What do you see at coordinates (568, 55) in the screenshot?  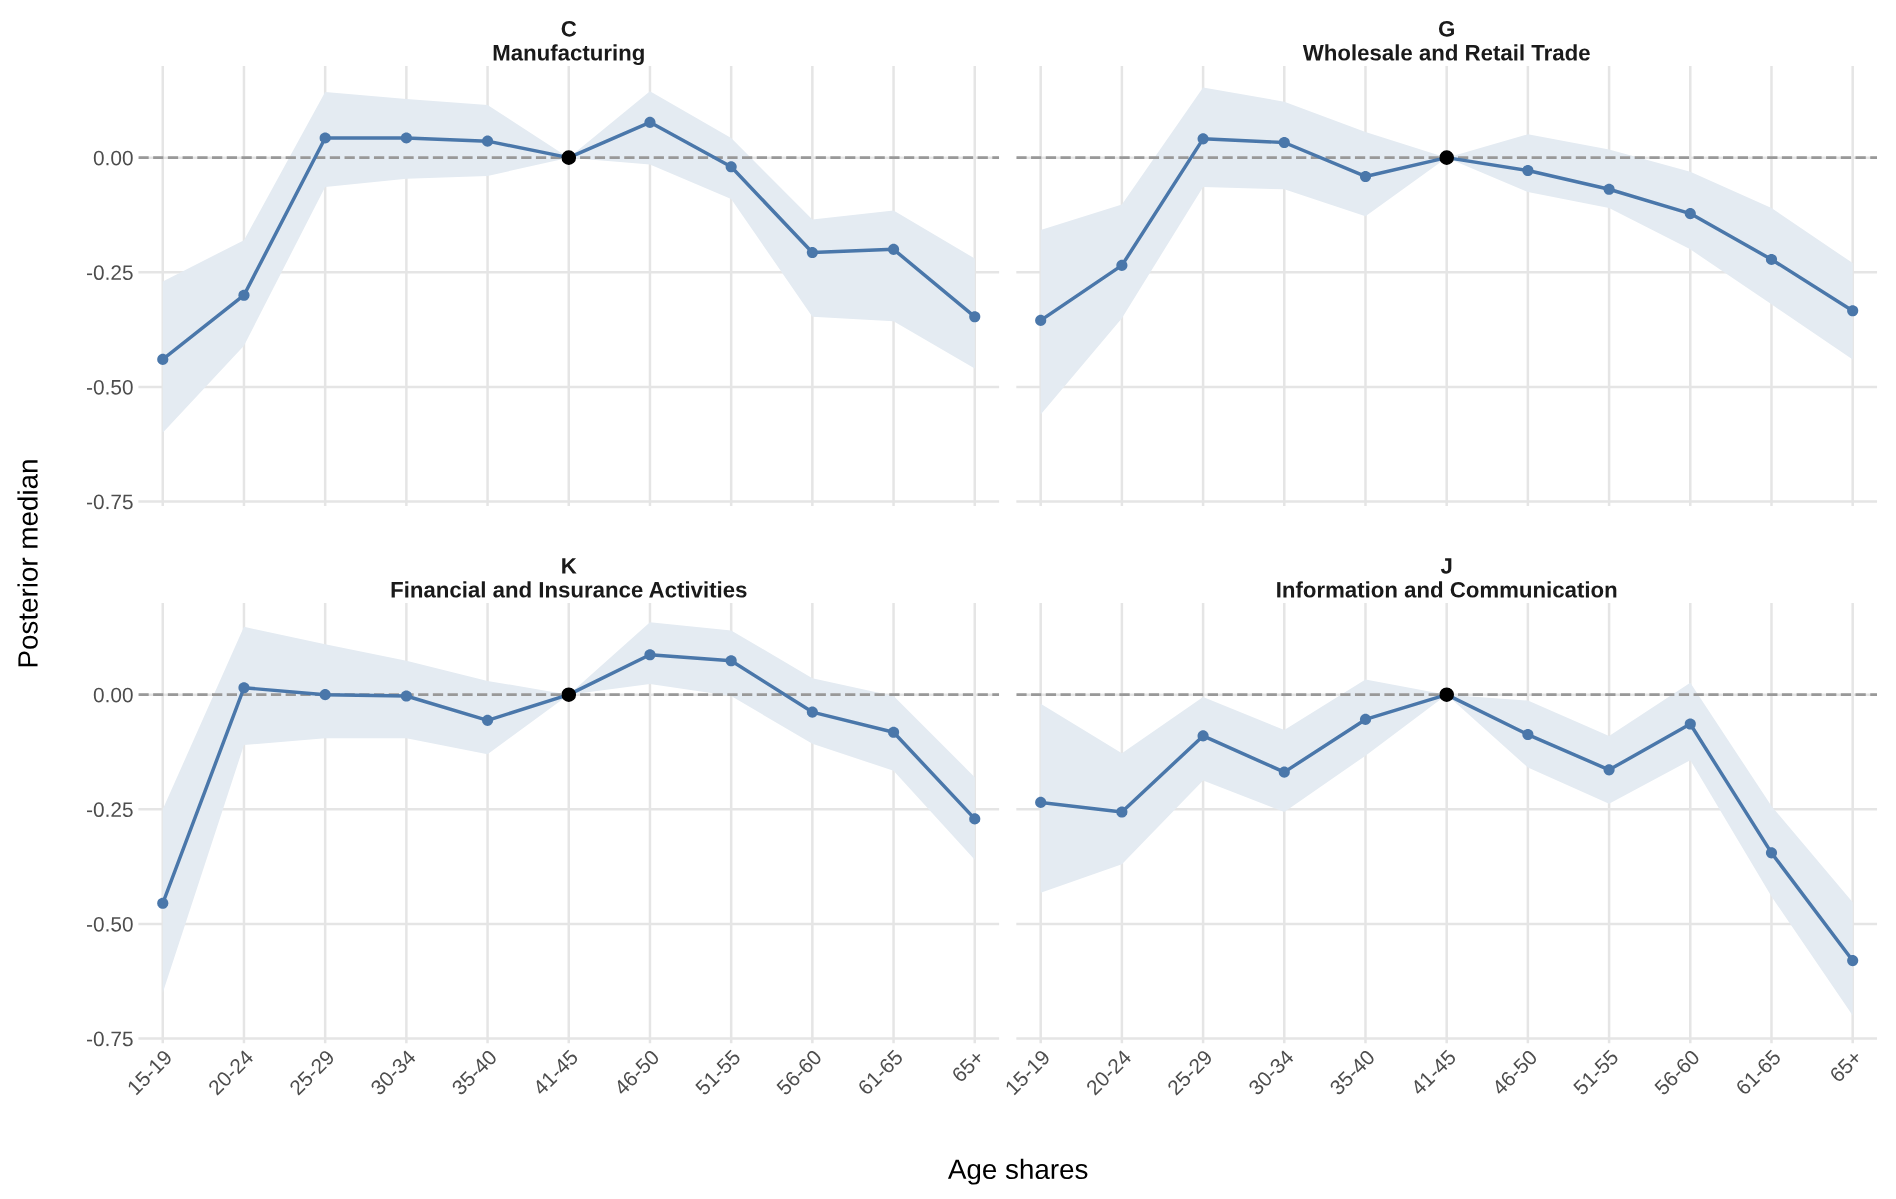 I see `chart-subtitle: Manufacturing` at bounding box center [568, 55].